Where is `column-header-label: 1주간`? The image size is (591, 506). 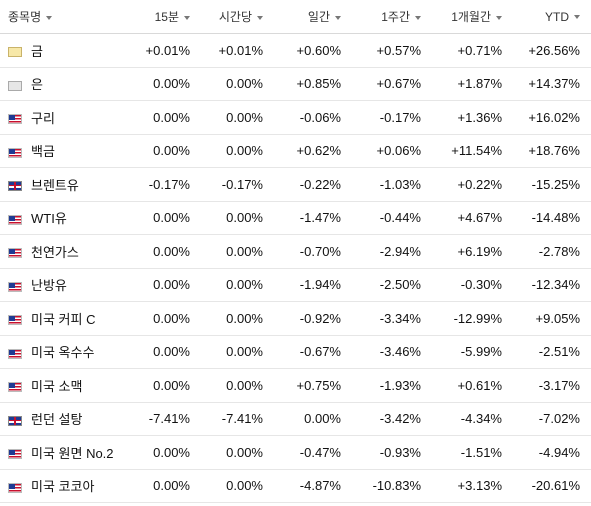 column-header-label: 1주간 is located at coordinates (395, 17).